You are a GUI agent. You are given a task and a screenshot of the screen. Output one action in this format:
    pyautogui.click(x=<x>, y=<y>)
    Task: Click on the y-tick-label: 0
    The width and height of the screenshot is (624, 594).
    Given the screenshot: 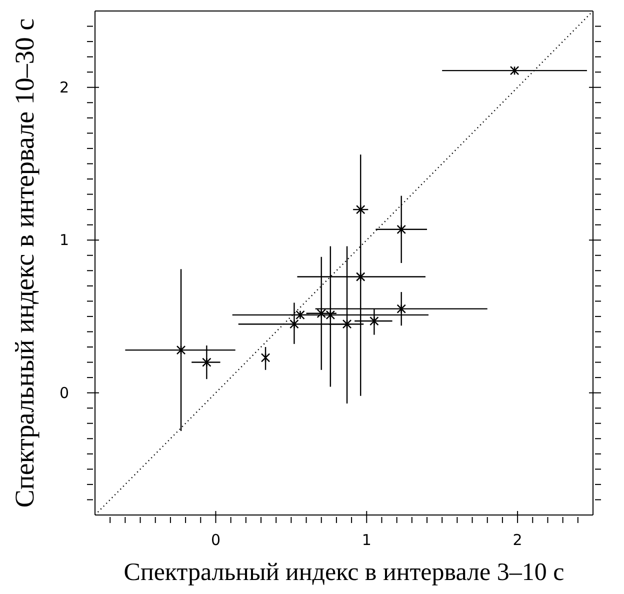 What is the action you would take?
    pyautogui.click(x=64, y=393)
    